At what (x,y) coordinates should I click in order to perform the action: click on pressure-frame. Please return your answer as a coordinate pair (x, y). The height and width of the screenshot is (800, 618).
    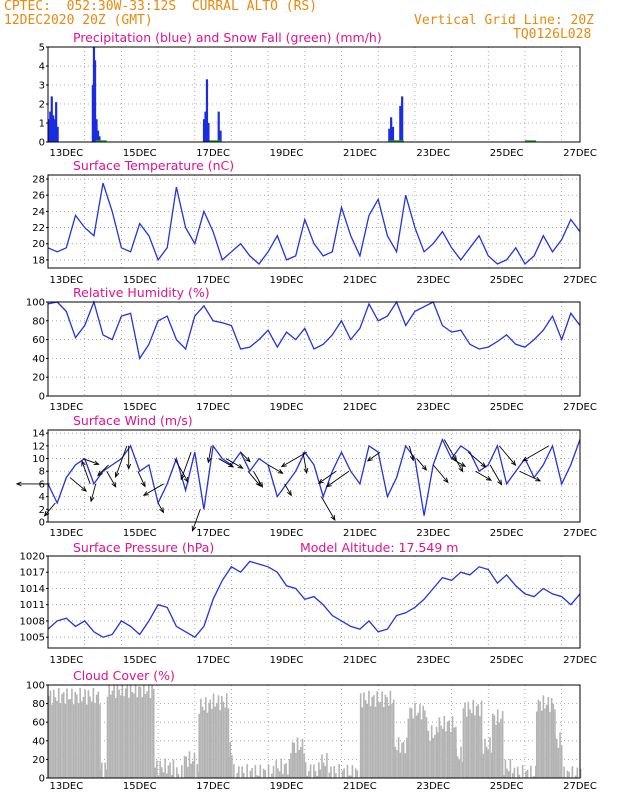
    Looking at the image, I should click on (314, 602).